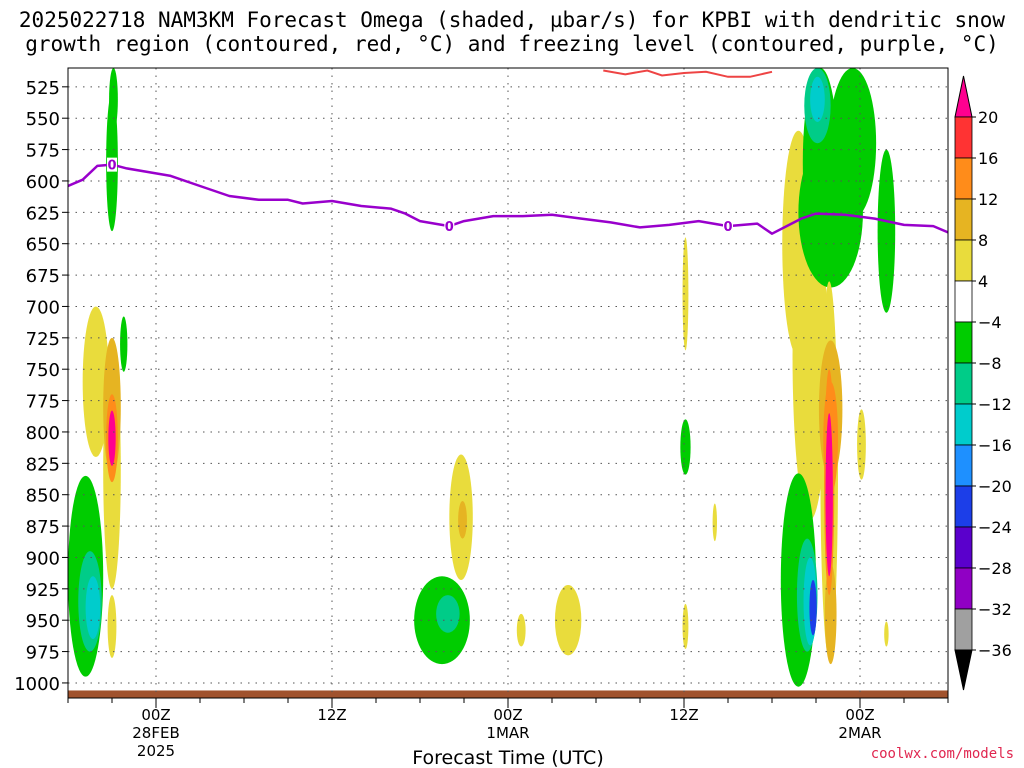 This screenshot has width=1024, height=768. What do you see at coordinates (507, 733) in the screenshot?
I see `x-tick-label: 1MAR` at bounding box center [507, 733].